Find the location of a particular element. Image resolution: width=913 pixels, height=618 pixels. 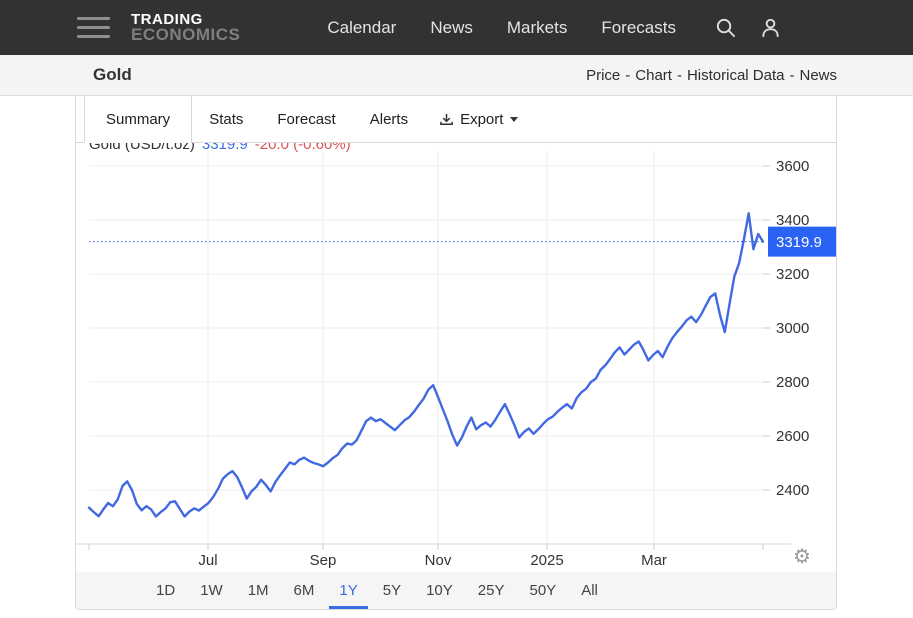

chart-title-row: Gold (USD/t.oz) 3319.9 -20.0 (-0.60%) is located at coordinates (220, 148).